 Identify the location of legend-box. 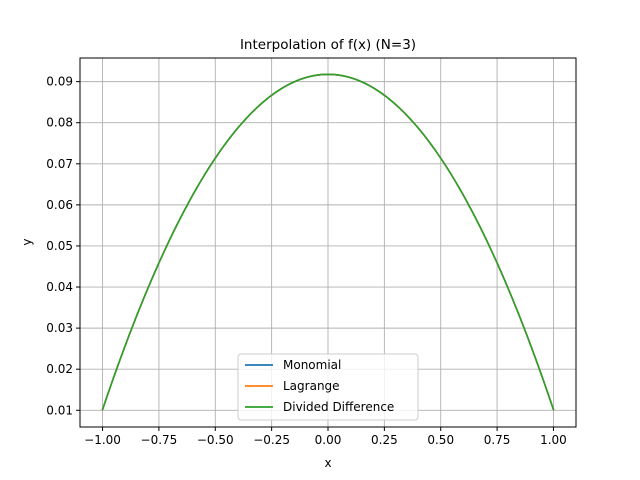
(328, 387).